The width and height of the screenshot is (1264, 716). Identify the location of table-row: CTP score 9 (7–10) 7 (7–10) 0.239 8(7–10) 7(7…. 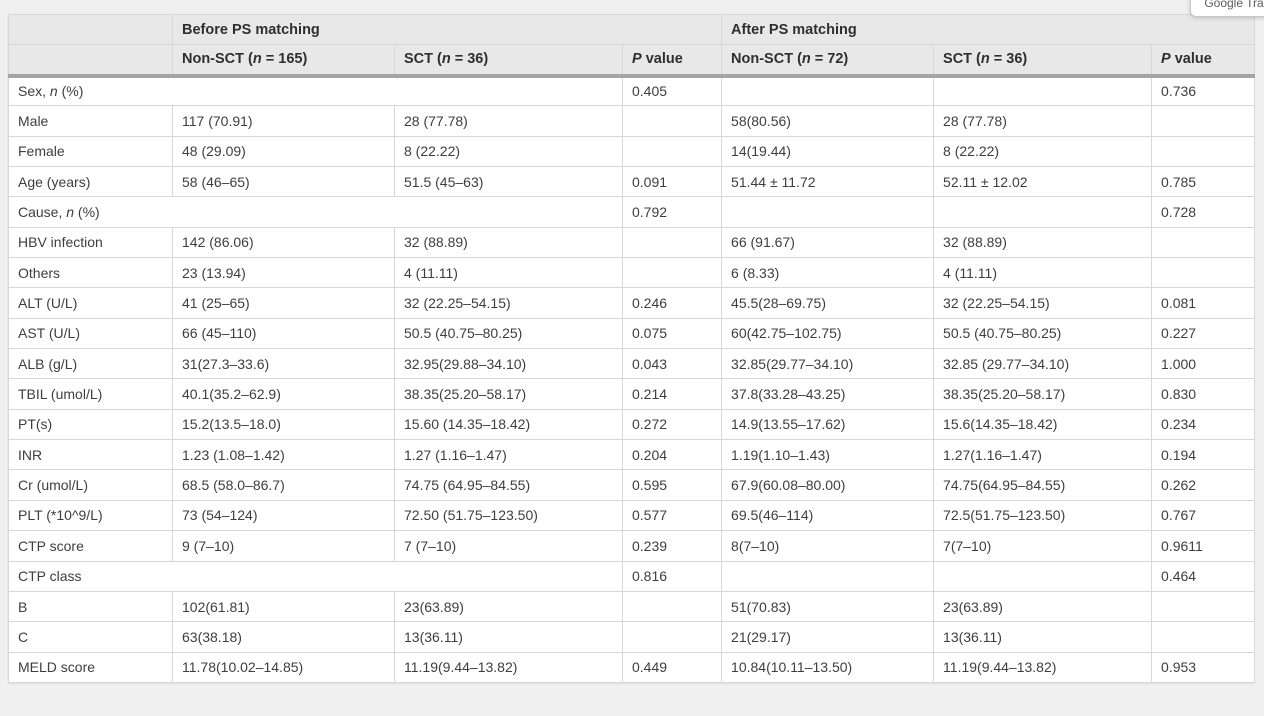
(632, 546).